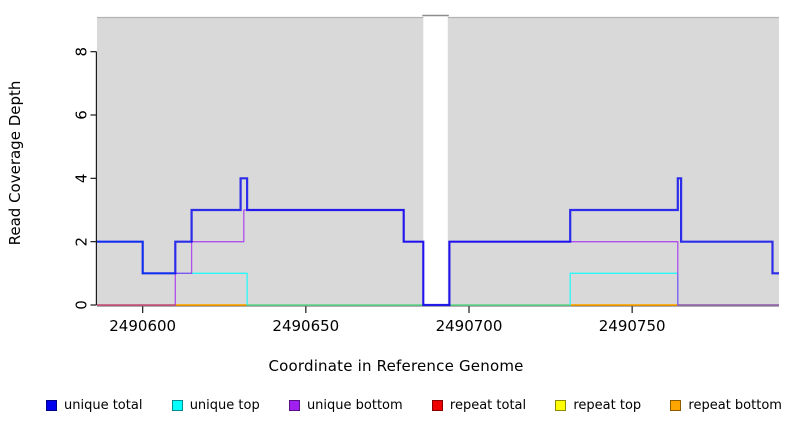 This screenshot has width=792, height=432. I want to click on x-tick-label: 2490750, so click(632, 326).